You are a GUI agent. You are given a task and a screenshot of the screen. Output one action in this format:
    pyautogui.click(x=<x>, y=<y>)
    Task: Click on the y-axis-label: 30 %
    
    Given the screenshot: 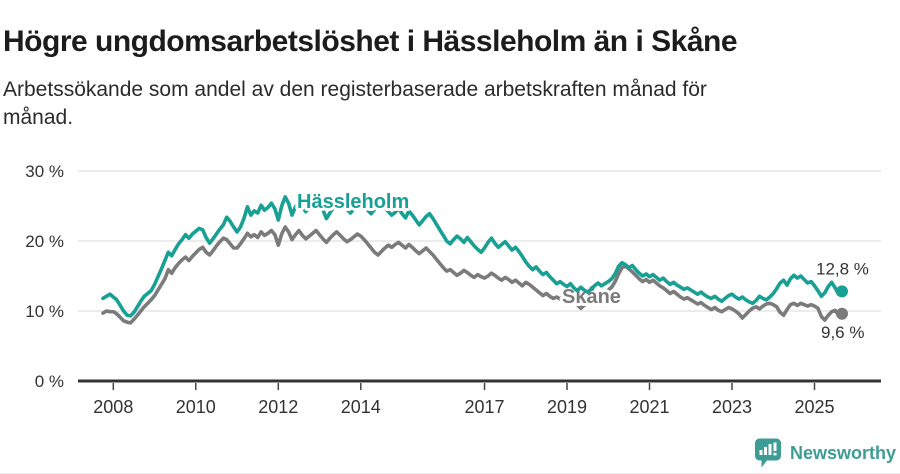 What is the action you would take?
    pyautogui.click(x=44, y=171)
    